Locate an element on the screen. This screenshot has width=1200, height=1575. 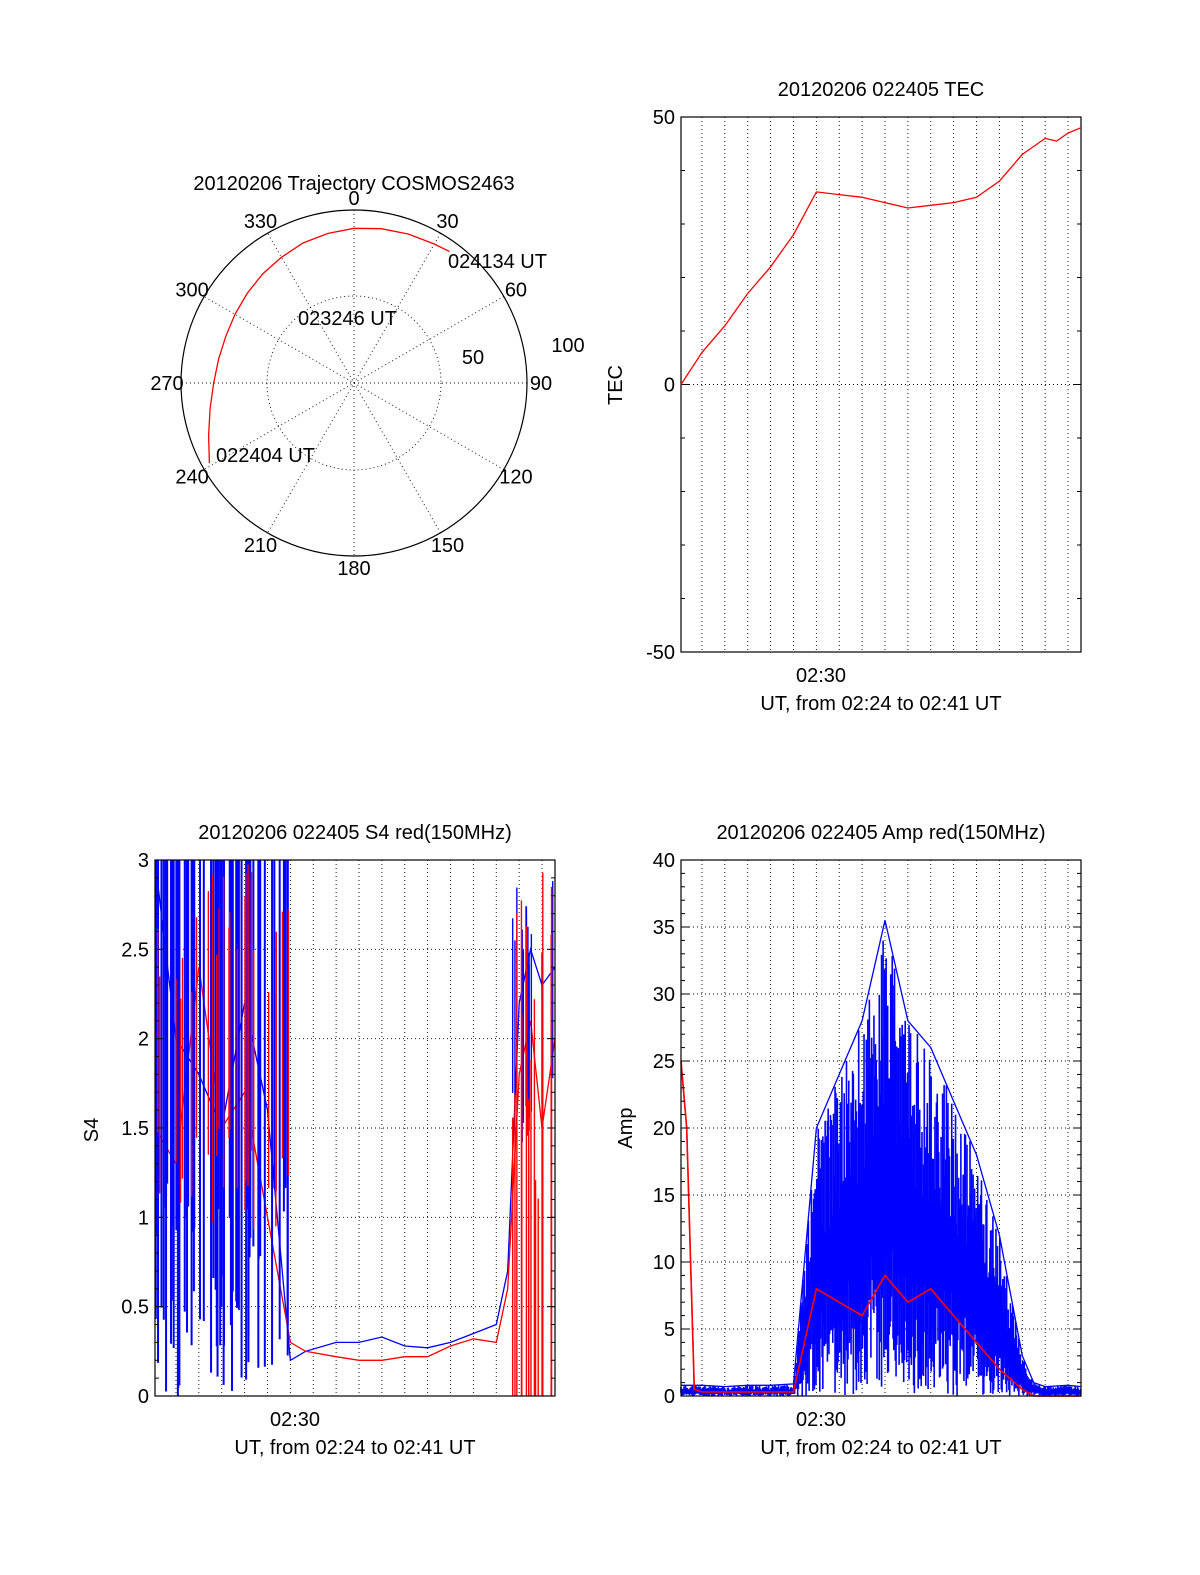
polar-trajectory-line is located at coordinates (328, 345).